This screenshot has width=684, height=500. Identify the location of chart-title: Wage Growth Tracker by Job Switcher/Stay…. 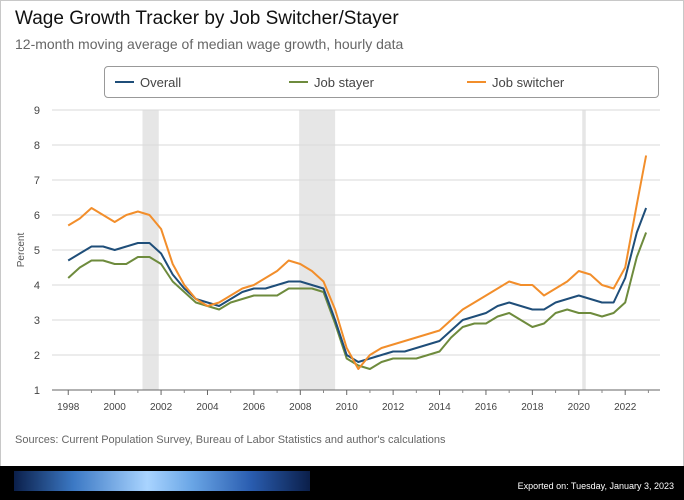
(207, 18).